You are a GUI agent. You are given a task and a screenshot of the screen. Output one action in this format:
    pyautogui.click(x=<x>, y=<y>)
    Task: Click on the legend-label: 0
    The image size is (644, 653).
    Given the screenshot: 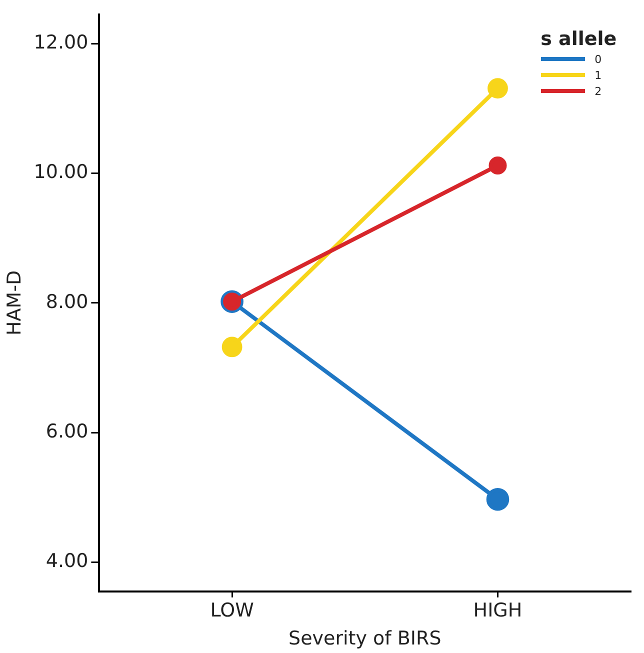 What is the action you would take?
    pyautogui.click(x=598, y=59)
    